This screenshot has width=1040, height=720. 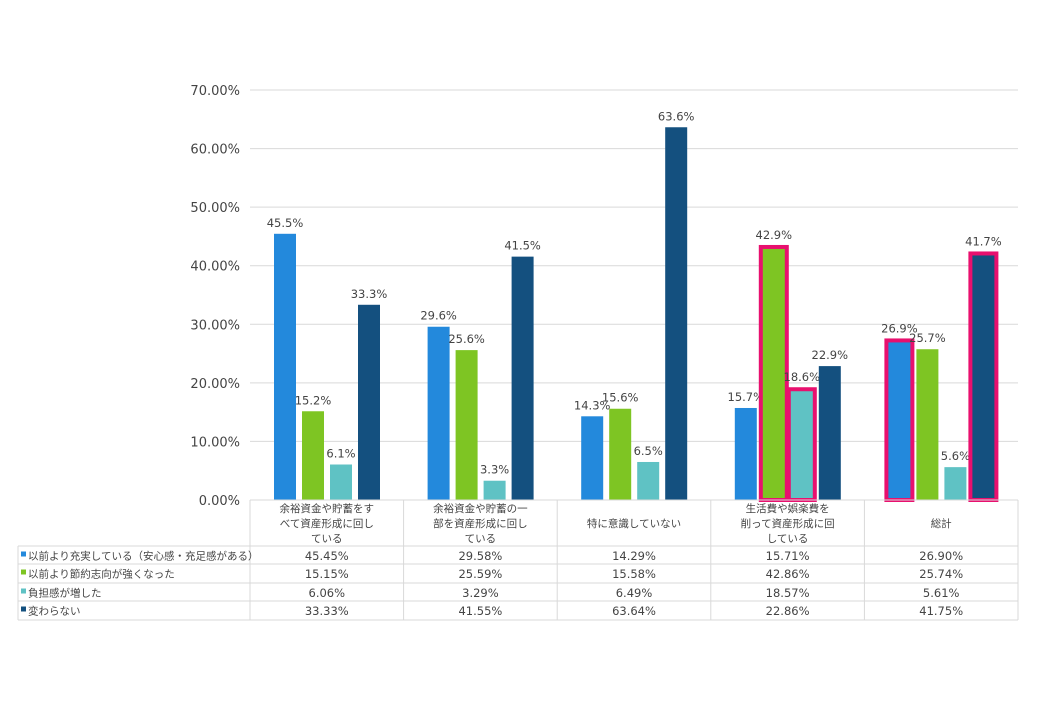 I want to click on category-label: 特に意識していない, so click(x=634, y=523).